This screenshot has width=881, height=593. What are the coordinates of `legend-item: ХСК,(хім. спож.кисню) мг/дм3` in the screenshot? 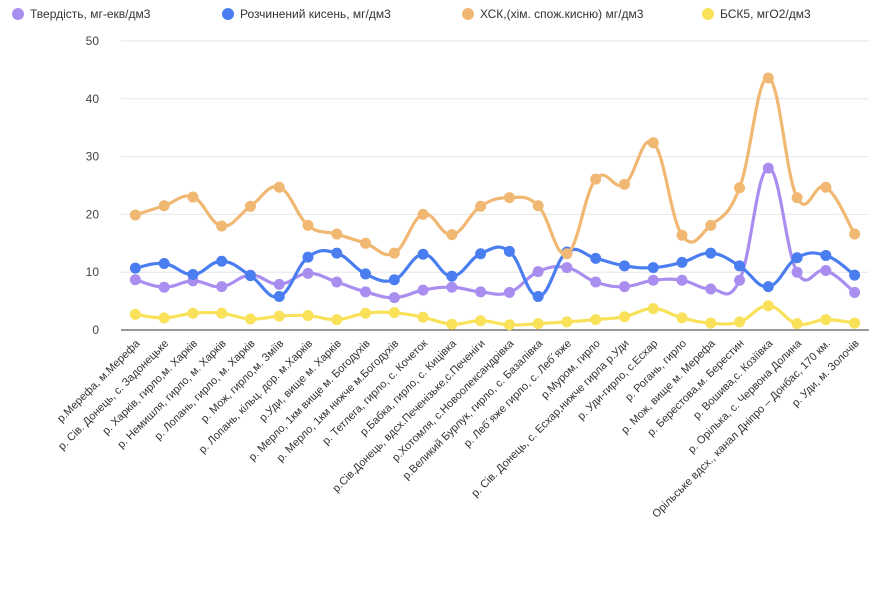 It's located at (553, 14).